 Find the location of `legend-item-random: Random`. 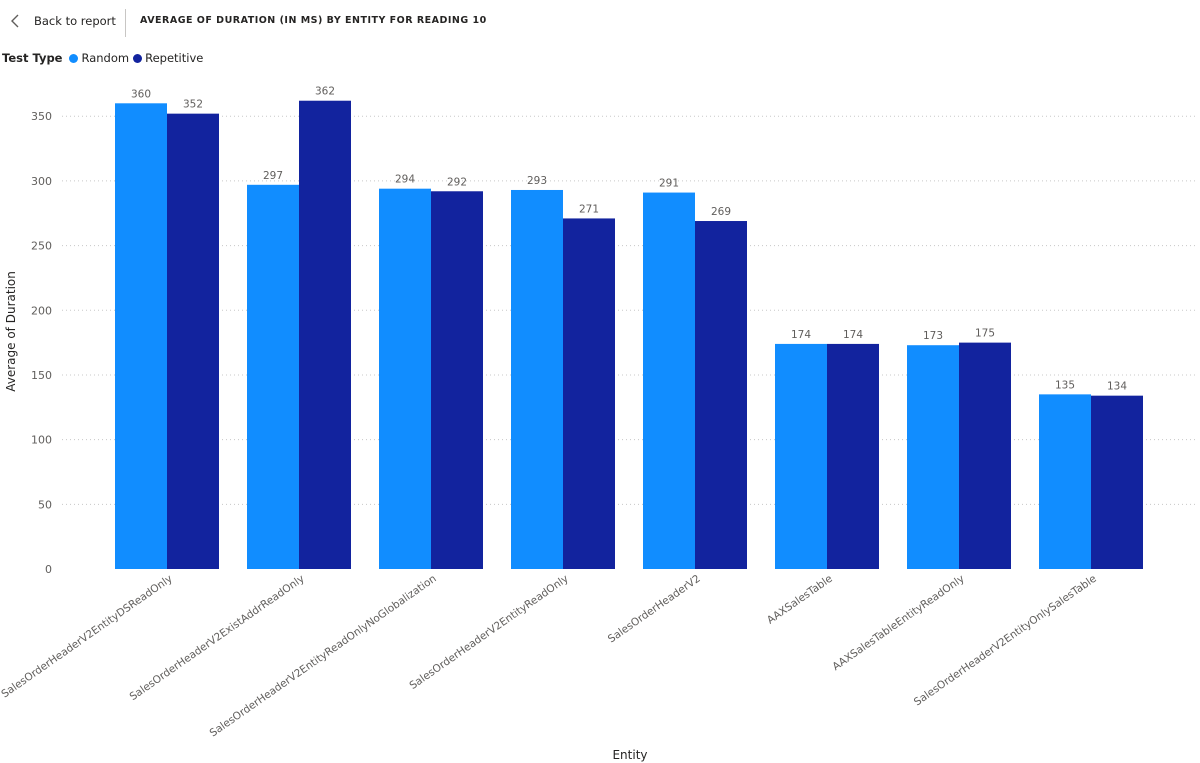

legend-item-random: Random is located at coordinates (99, 58).